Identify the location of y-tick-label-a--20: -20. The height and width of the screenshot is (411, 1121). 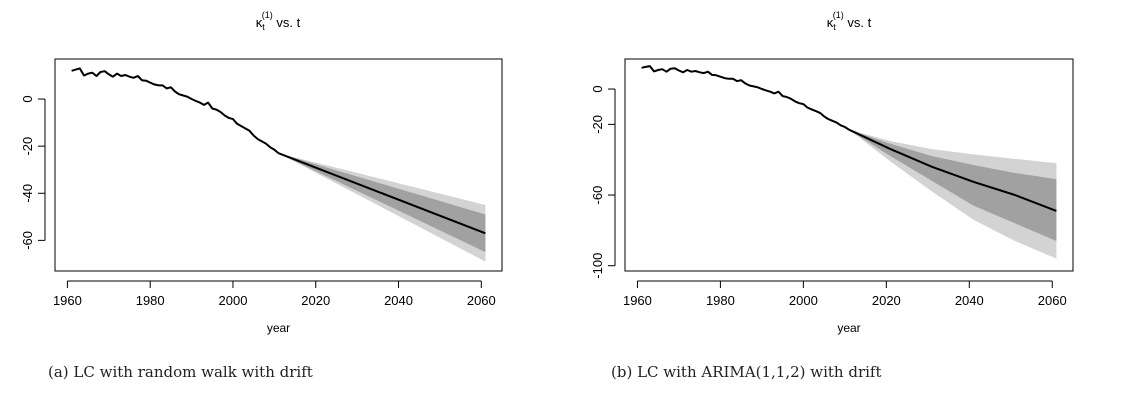
(27, 146).